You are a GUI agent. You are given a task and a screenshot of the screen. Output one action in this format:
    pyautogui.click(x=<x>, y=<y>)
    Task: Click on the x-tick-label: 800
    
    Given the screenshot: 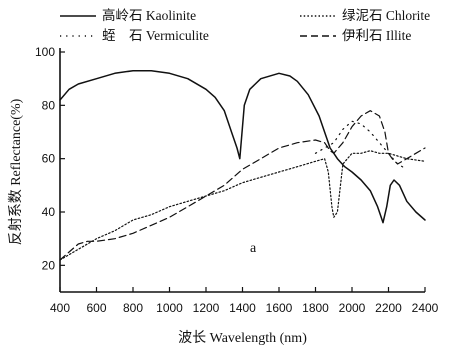 What is the action you would take?
    pyautogui.click(x=133, y=308)
    